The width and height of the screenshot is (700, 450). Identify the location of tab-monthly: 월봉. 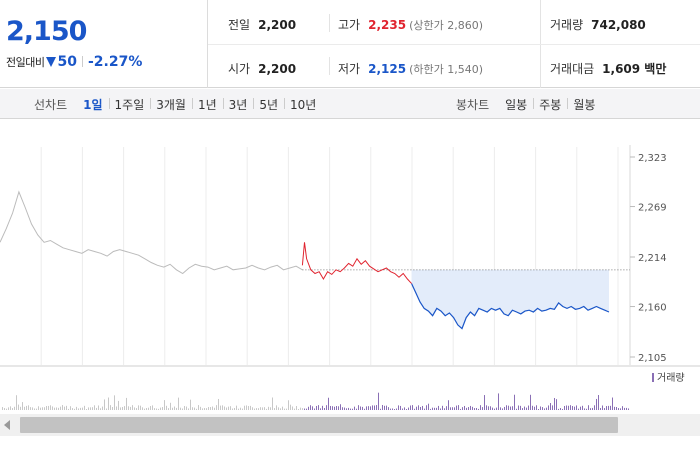
(584, 104).